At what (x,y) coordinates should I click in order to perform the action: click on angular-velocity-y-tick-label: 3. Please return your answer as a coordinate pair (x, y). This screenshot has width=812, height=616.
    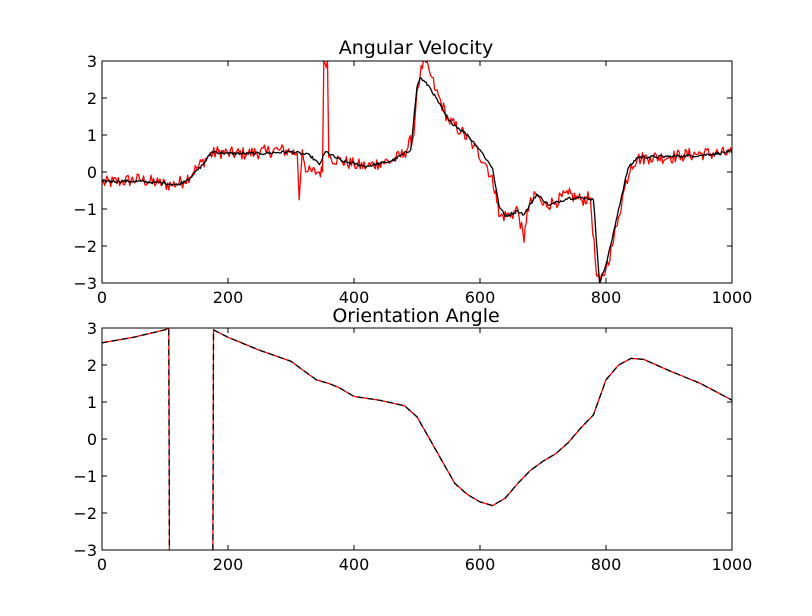
    Looking at the image, I should click on (92, 61).